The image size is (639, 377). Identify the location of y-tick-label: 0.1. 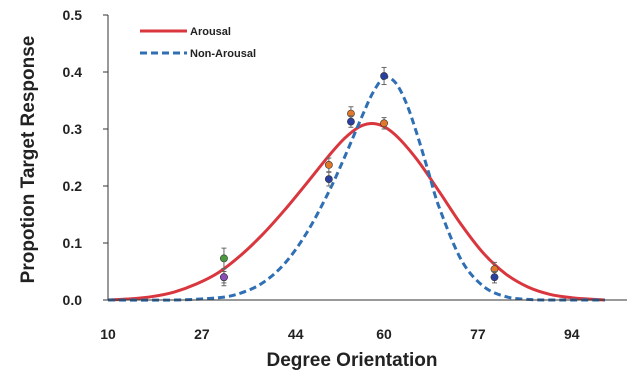
(73, 243).